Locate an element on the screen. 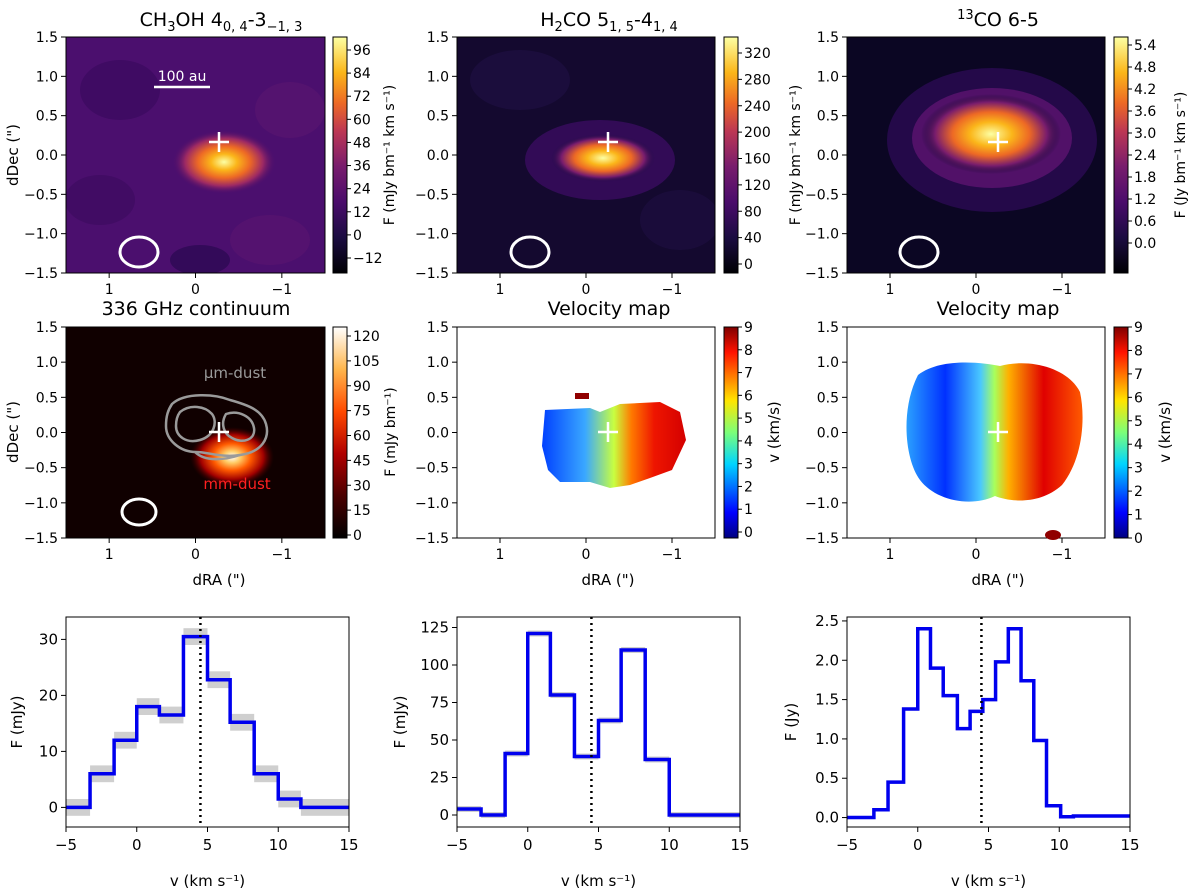  cbar-tick-label: 1.2 is located at coordinates (1145, 200).